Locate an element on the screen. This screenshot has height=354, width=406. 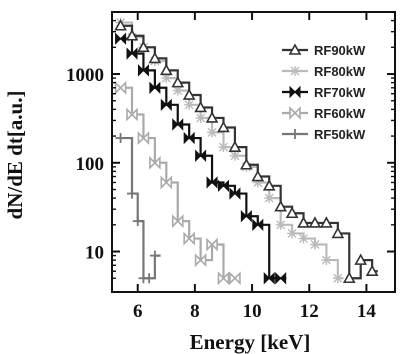
x-axis-title: Energy [keV] is located at coordinates (250, 342).